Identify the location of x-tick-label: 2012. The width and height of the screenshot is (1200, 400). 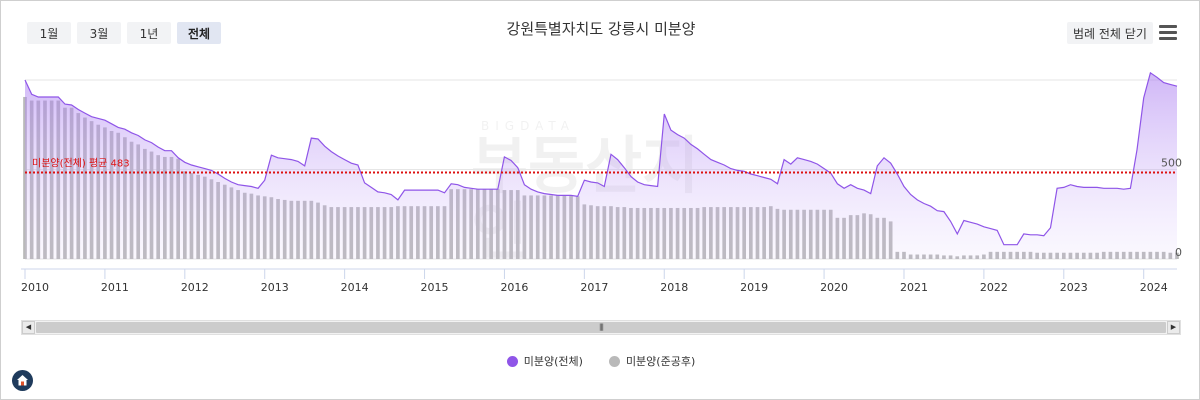
(195, 287).